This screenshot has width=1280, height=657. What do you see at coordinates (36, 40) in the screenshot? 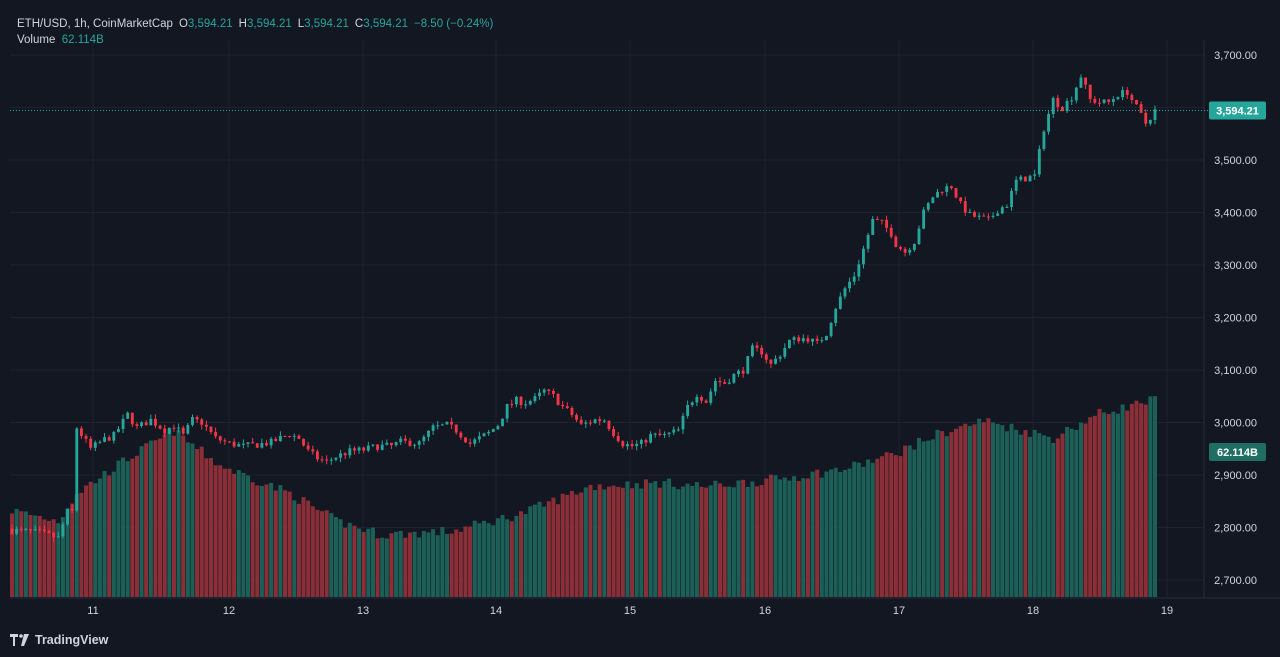
I see `volume-label: Volume` at bounding box center [36, 40].